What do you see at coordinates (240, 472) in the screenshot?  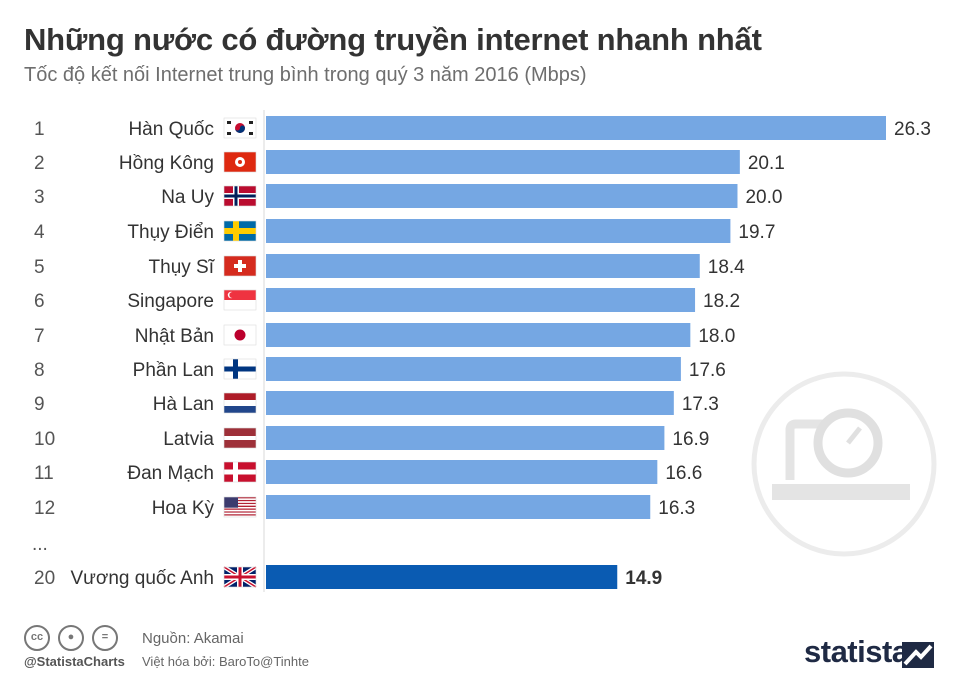 I see `flag-denmark-icon` at bounding box center [240, 472].